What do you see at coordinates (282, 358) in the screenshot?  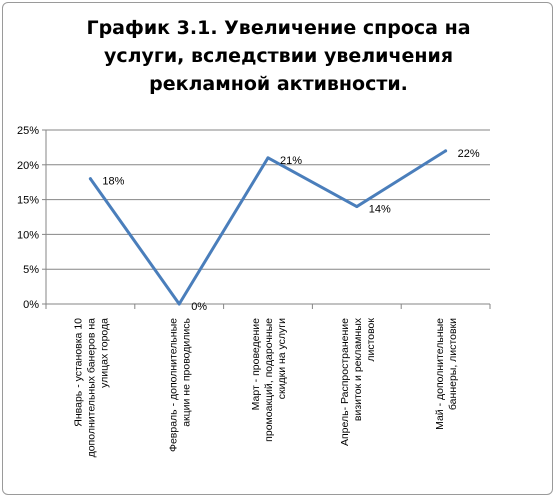 I see `x-tick-label-line: скидки на услуги` at bounding box center [282, 358].